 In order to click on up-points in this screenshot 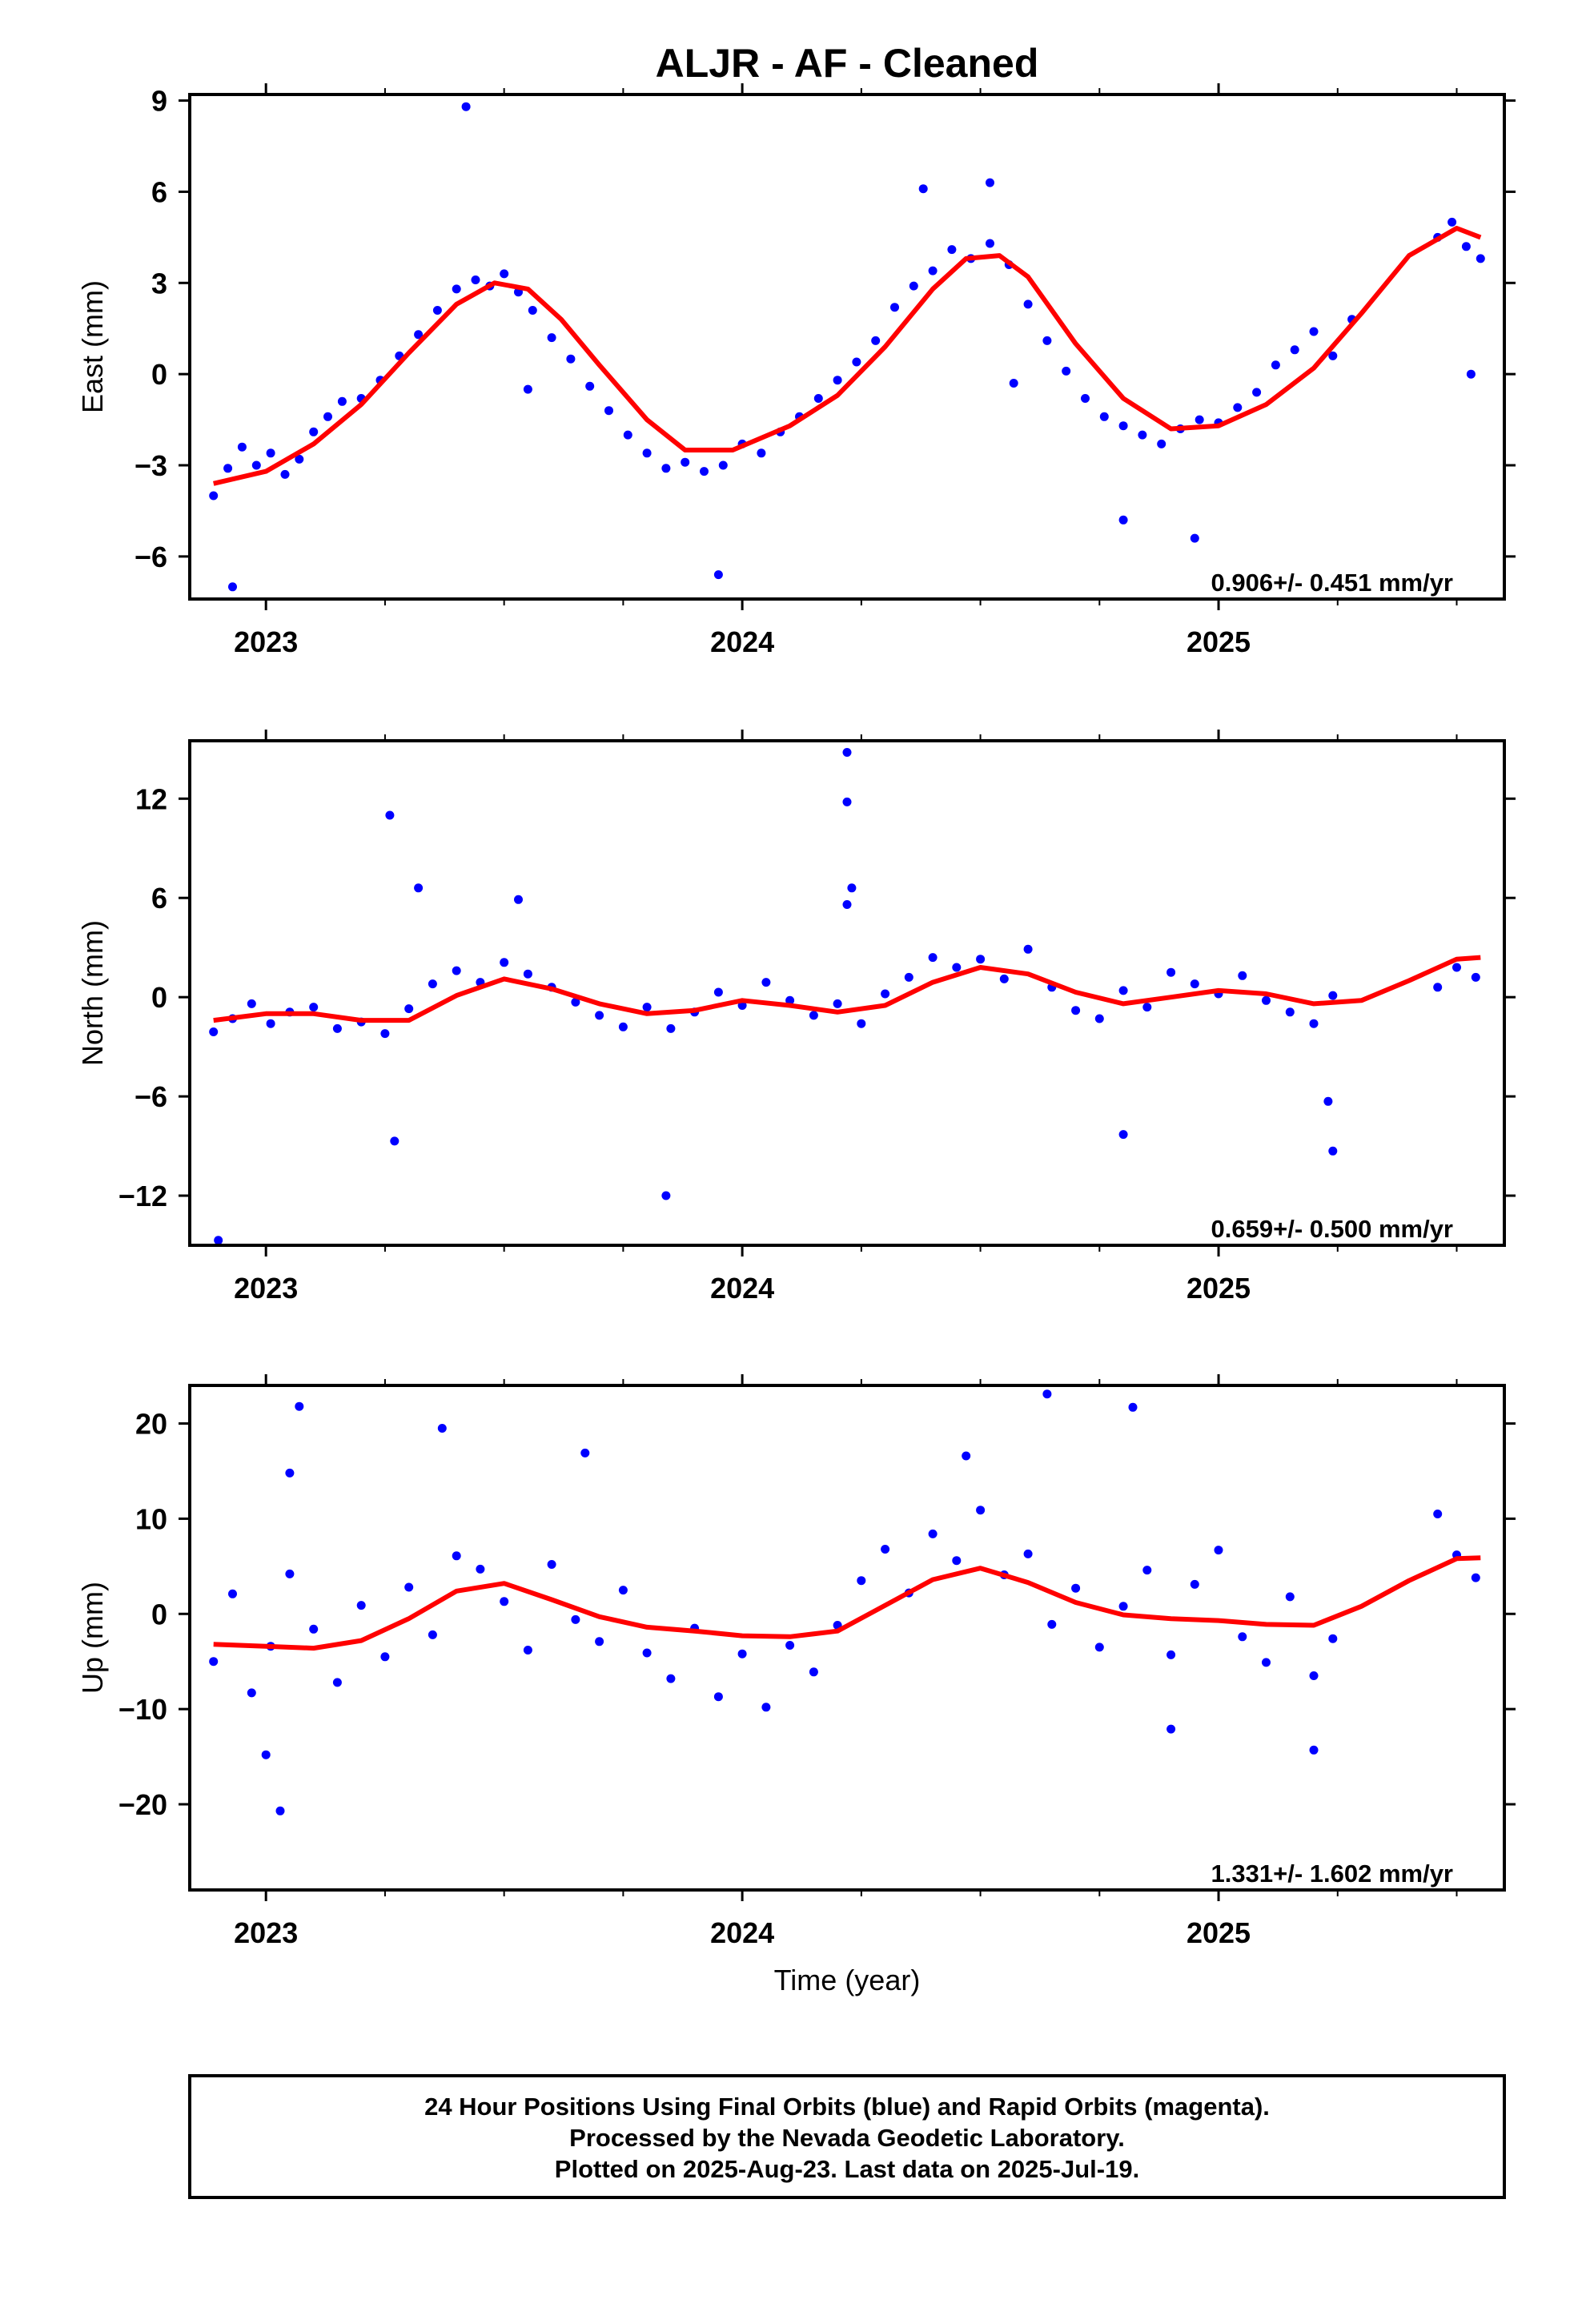, I will do `click(845, 1602)`.